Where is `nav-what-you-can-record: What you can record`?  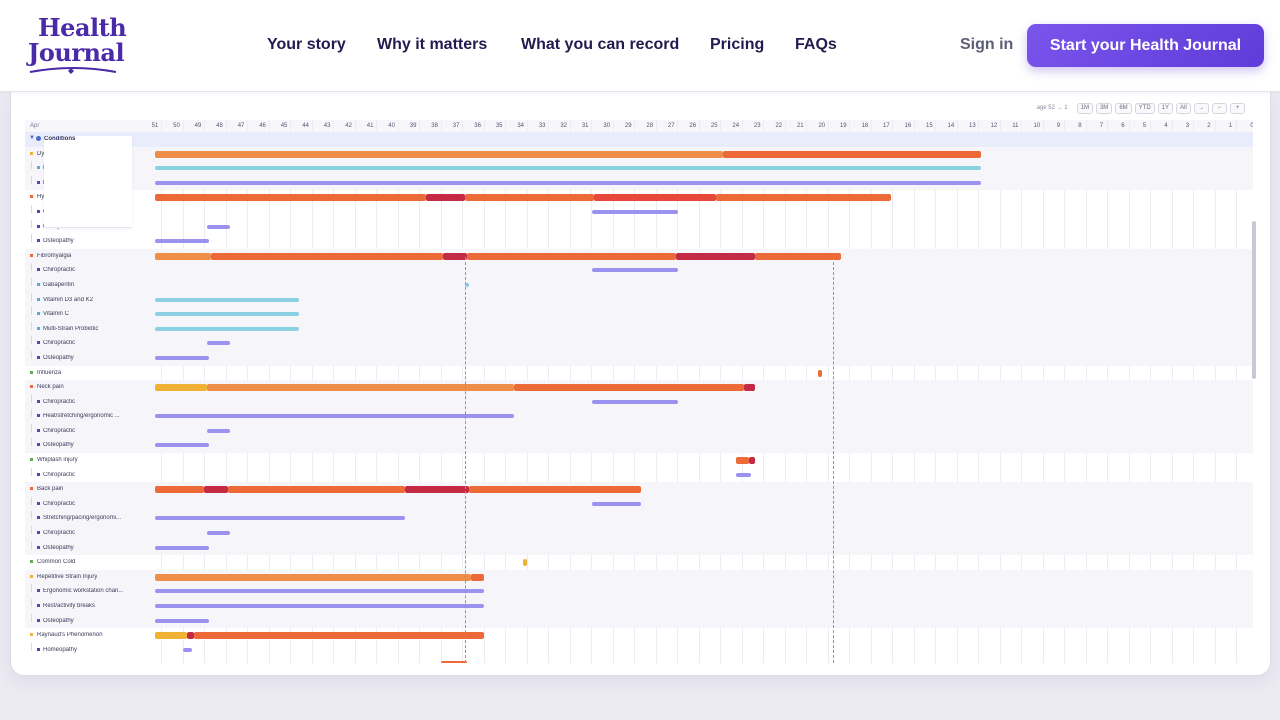
nav-what-you-can-record: What you can record is located at coordinates (600, 44).